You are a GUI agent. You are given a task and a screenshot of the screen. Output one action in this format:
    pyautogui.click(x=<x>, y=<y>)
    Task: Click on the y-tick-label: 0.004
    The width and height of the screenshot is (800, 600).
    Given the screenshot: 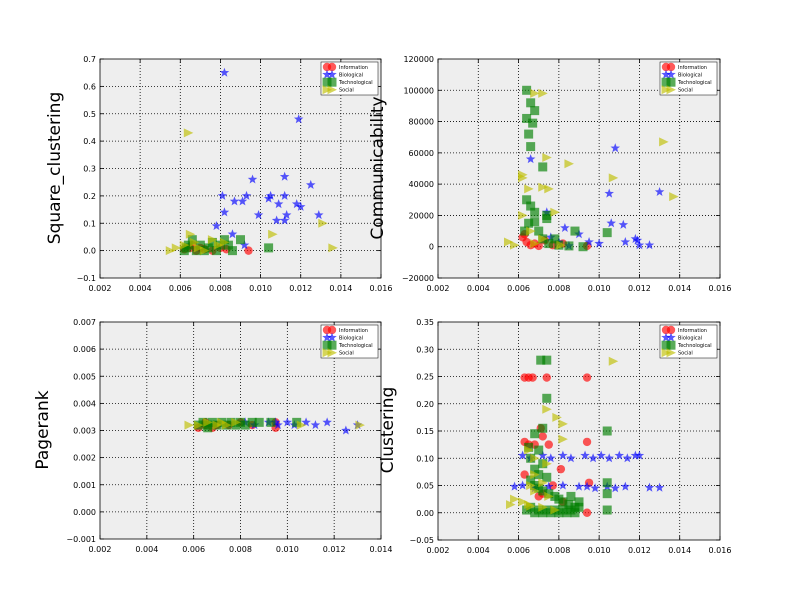 What is the action you would take?
    pyautogui.click(x=84, y=403)
    